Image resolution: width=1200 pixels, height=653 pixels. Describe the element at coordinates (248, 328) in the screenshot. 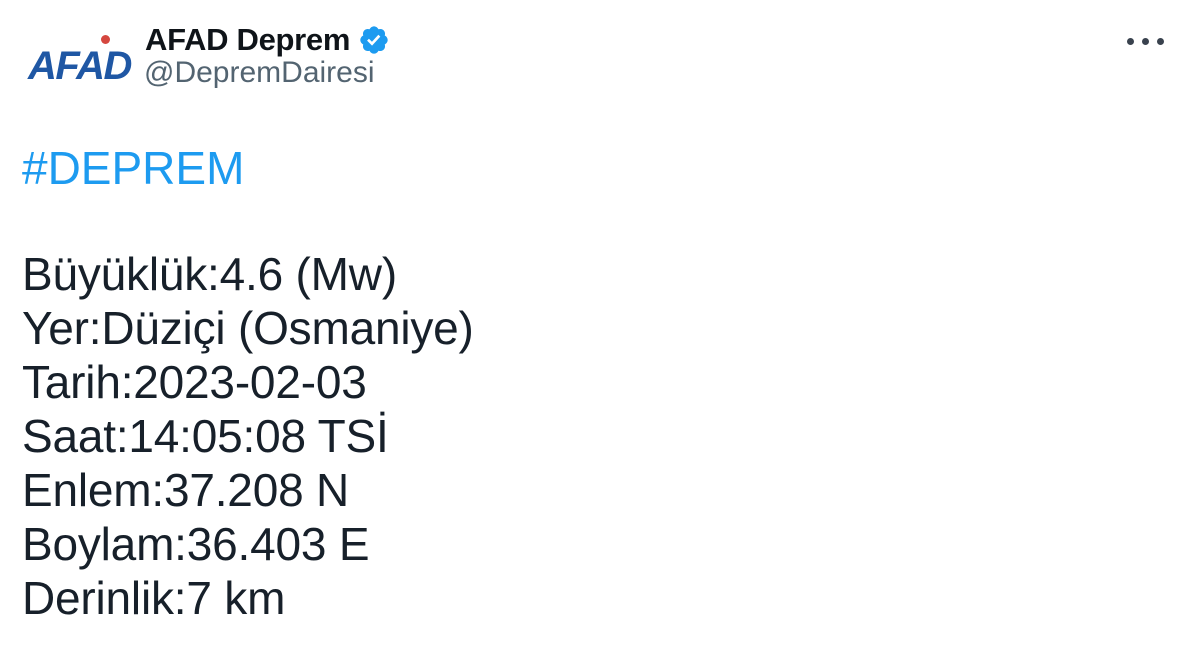

I see `body-line-location: Yer:Düziçi (Osmaniye)` at that location.